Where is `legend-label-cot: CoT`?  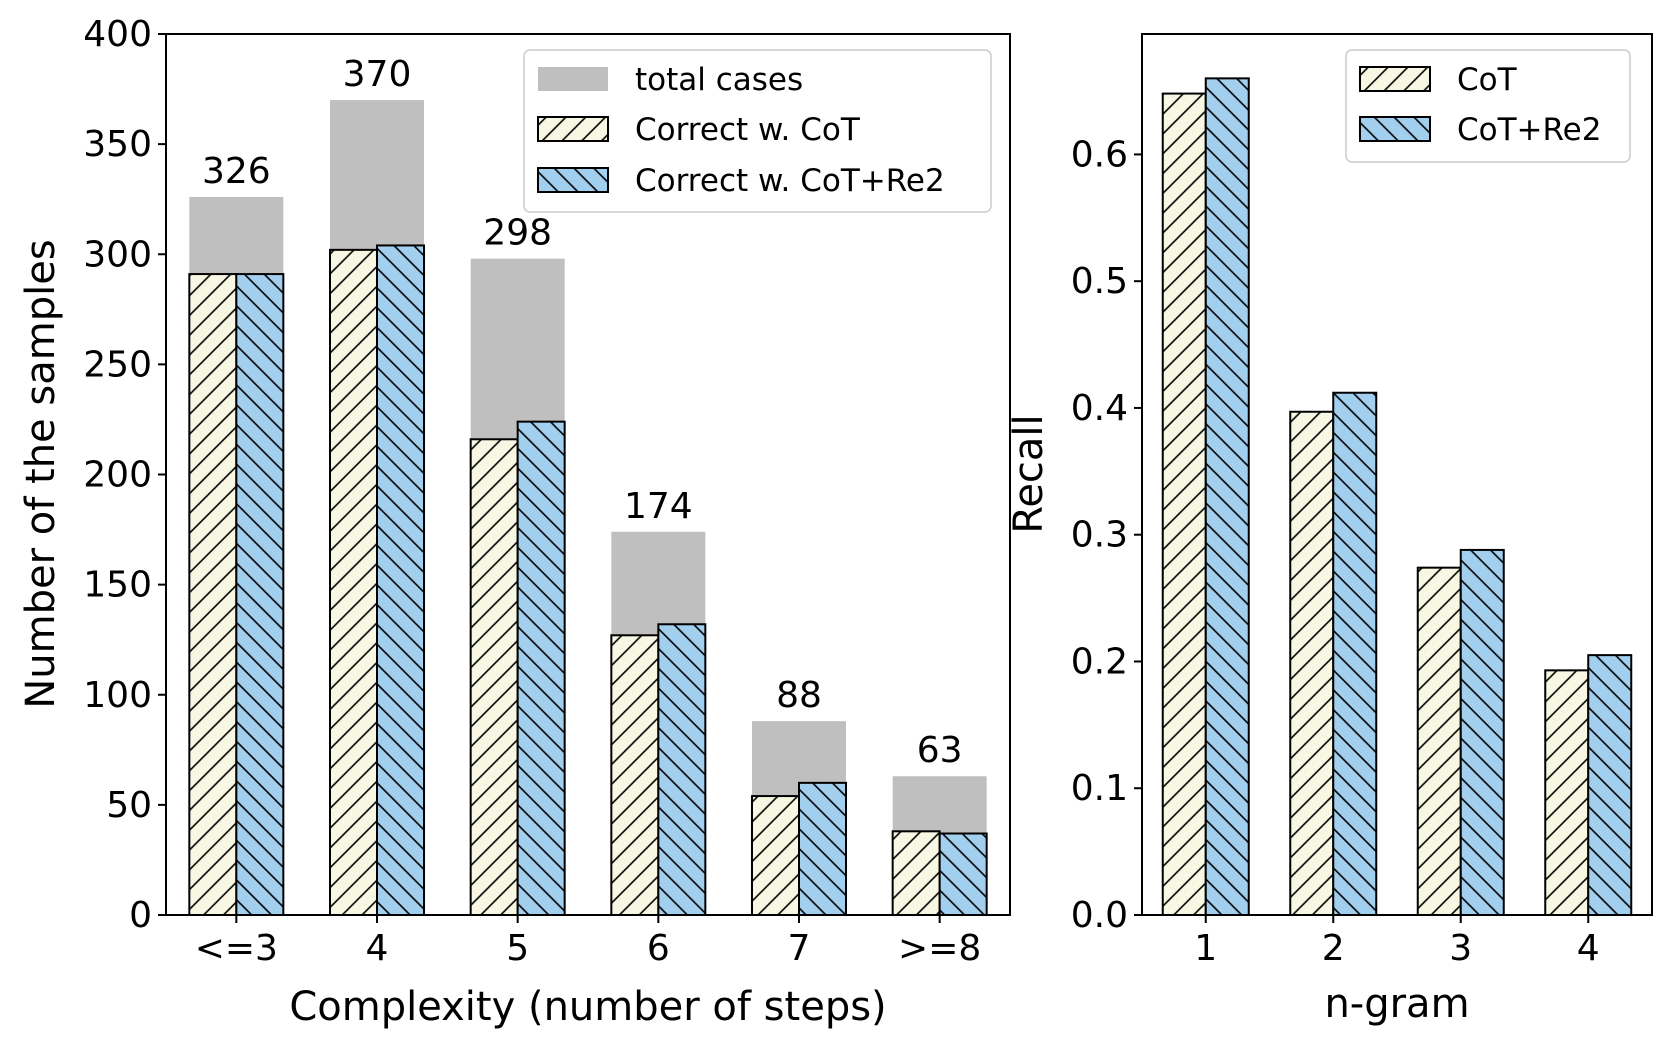
legend-label-cot: CoT is located at coordinates (1487, 80).